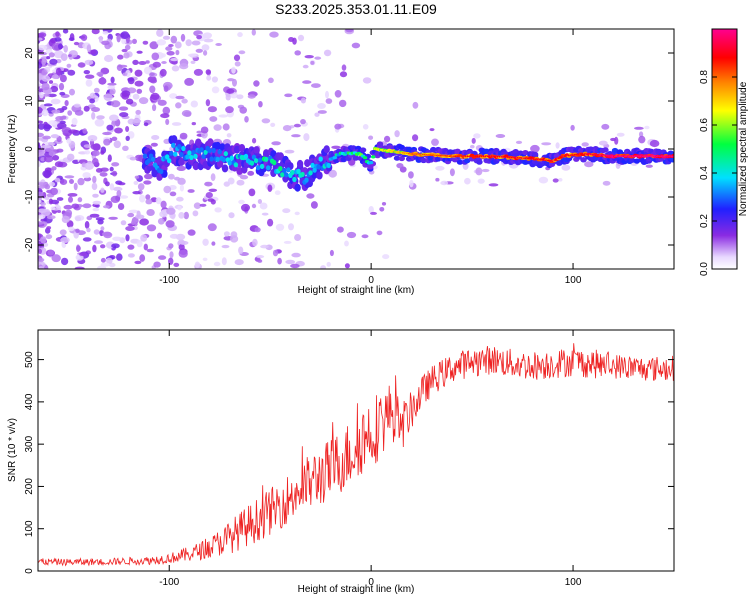  Describe the element at coordinates (29, 359) in the screenshot. I see `y-tick-label: 500` at that location.